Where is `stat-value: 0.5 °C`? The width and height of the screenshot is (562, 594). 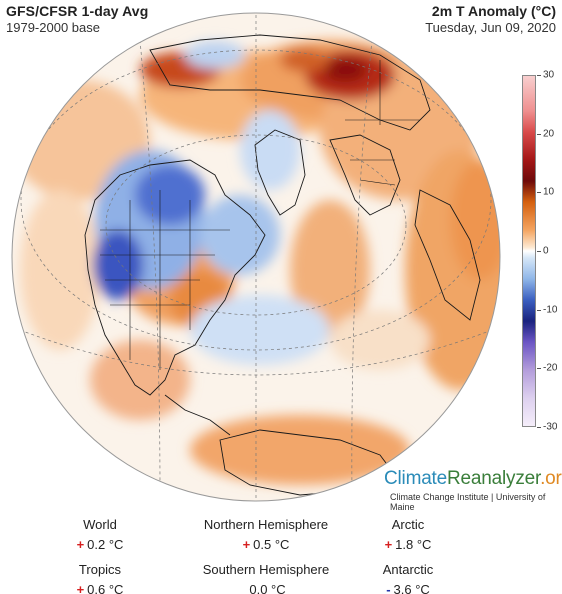 stat-value: 0.5 °C is located at coordinates (271, 544).